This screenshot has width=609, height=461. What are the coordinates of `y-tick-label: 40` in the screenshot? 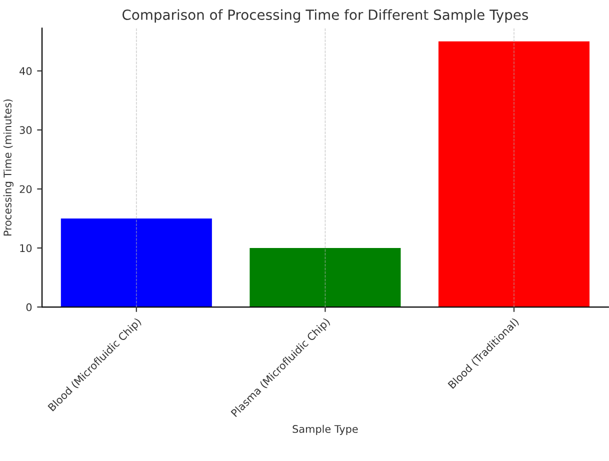 It's located at (26, 71).